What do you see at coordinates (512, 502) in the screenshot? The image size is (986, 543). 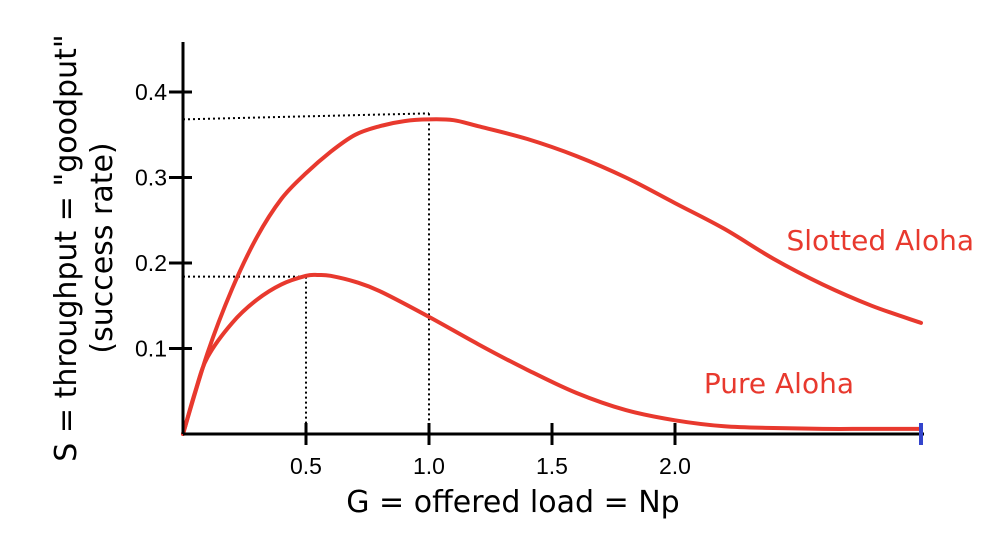 I see `x-axis-title: G = offered load = Np` at bounding box center [512, 502].